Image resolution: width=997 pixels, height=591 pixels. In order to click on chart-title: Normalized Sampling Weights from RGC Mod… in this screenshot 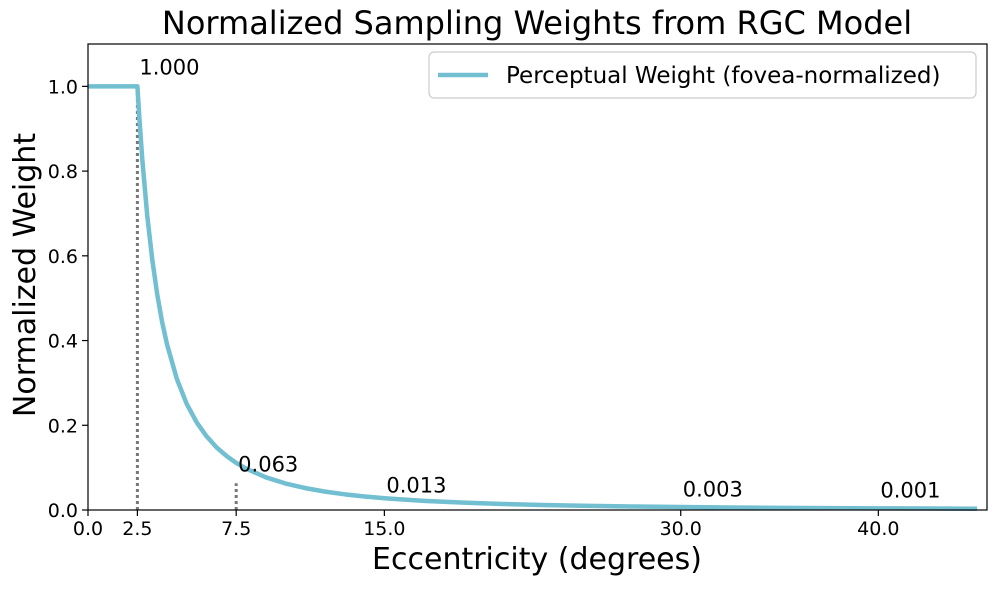, I will do `click(537, 23)`.